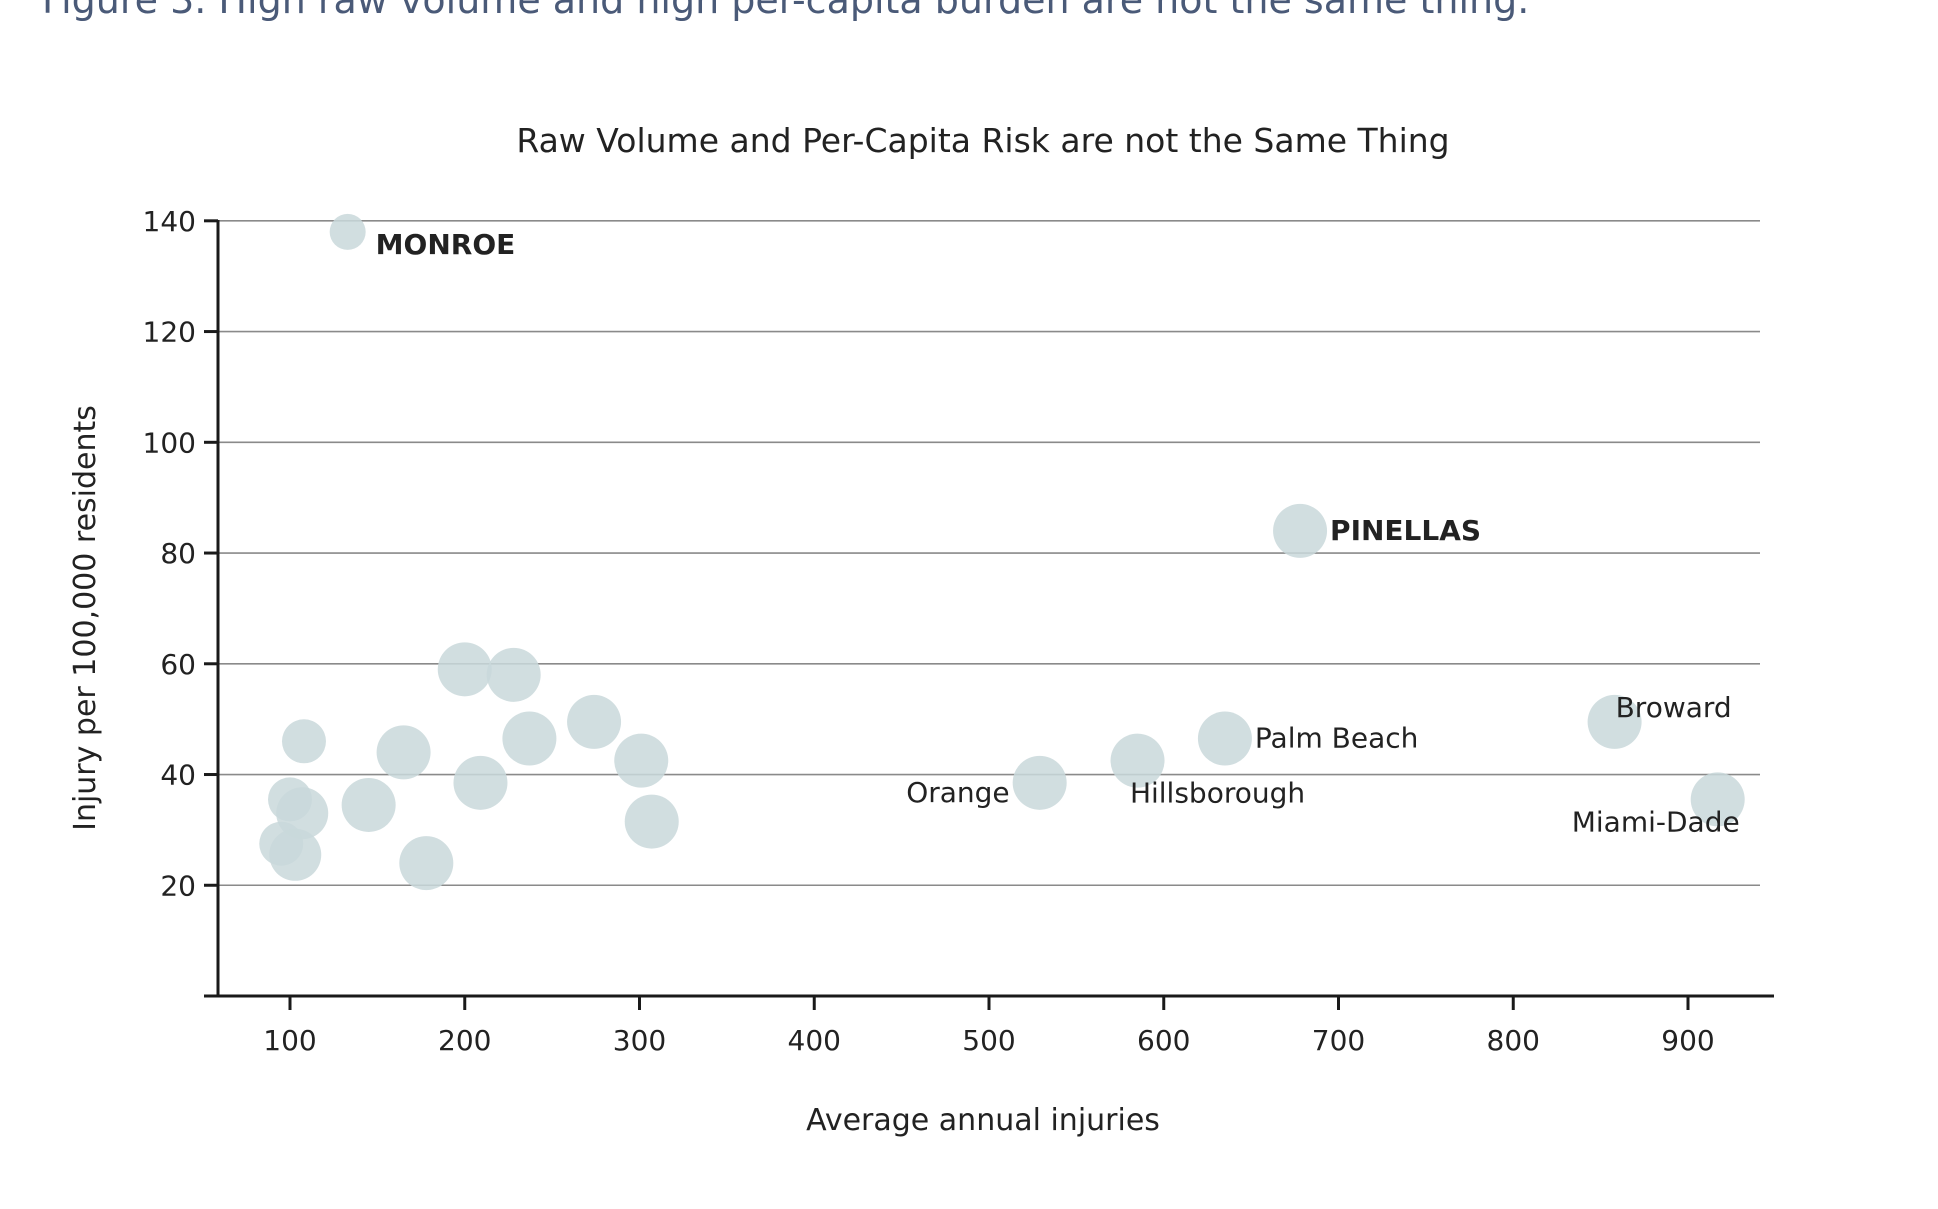  I want to click on label-monroe: MONROE, so click(446, 244).